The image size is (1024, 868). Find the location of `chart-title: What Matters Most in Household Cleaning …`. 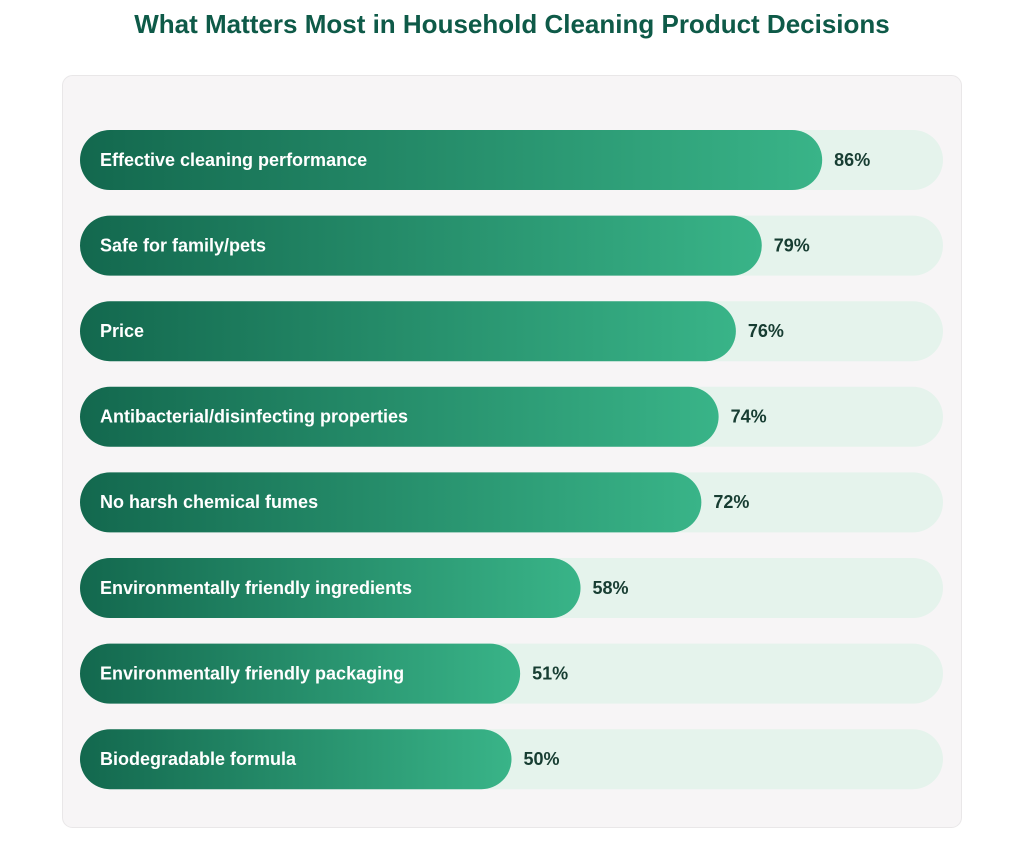

chart-title: What Matters Most in Household Cleaning … is located at coordinates (512, 24).